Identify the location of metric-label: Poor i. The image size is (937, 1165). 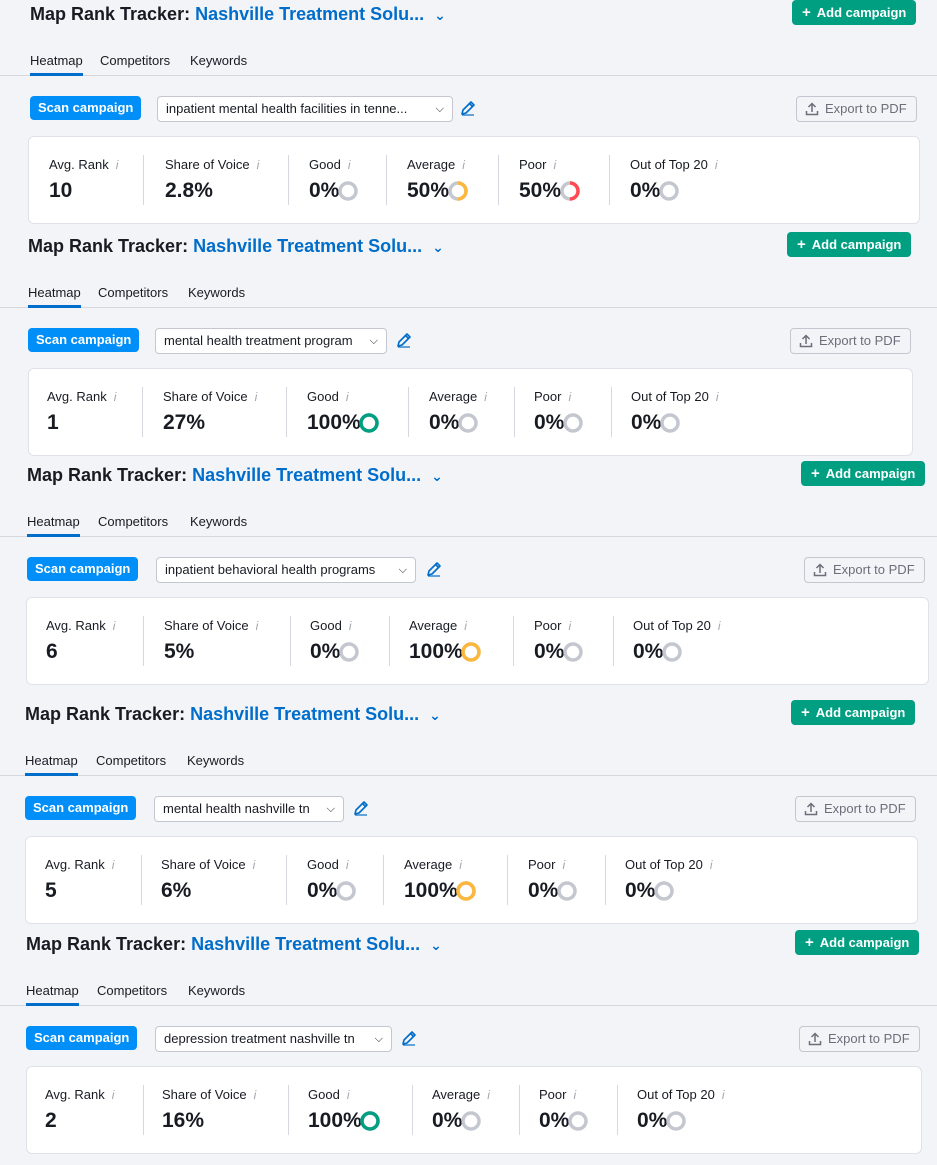
(547, 864).